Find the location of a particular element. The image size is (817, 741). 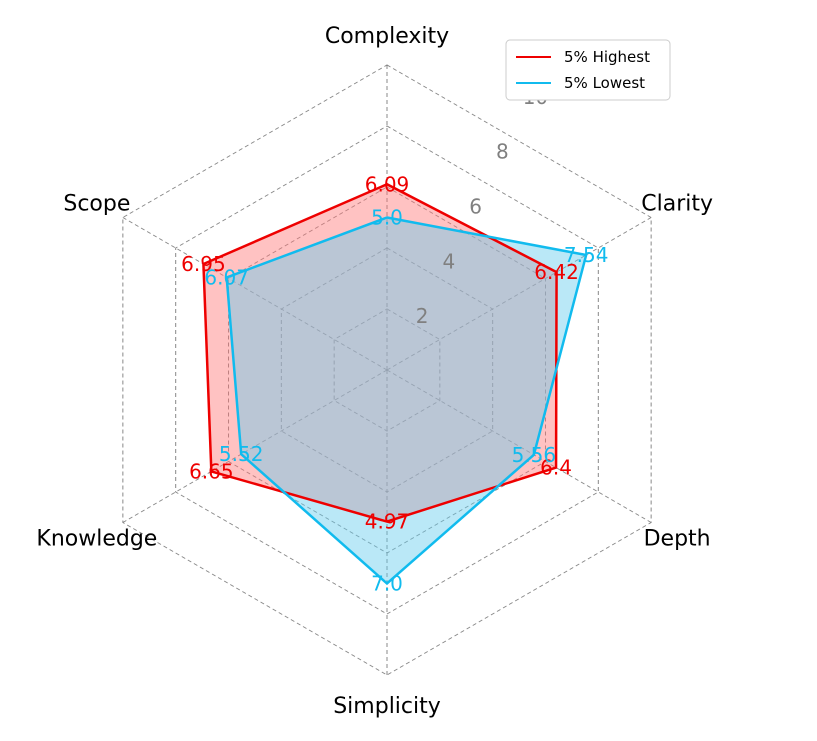

value-label-0-scope: 6.95 is located at coordinates (203, 264).